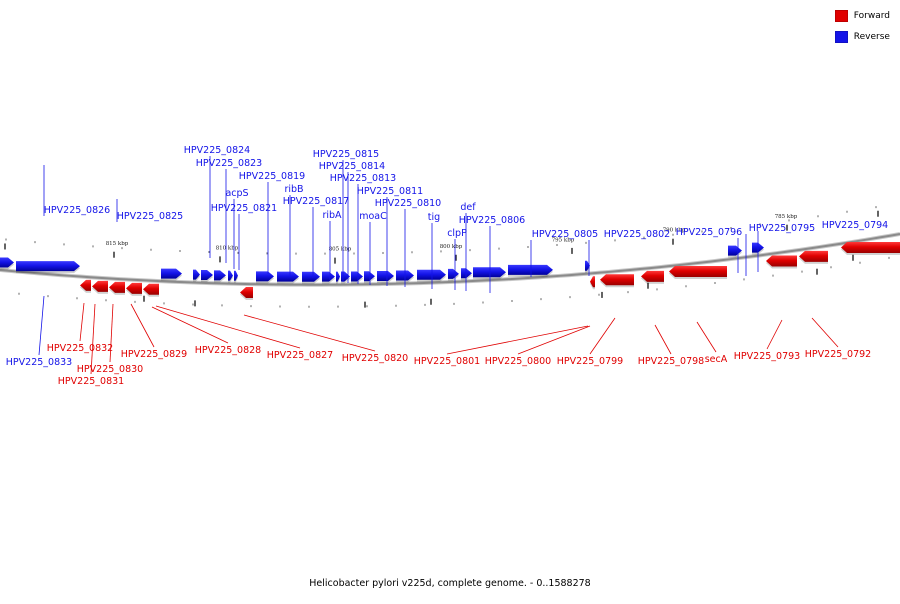 This screenshot has height=604, width=900. I want to click on scale-label-795-kbp: 795 kbp, so click(563, 241).